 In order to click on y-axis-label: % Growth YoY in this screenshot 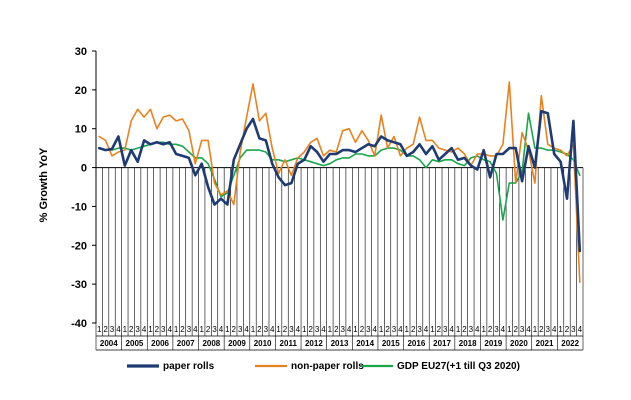, I will do `click(44, 184)`.